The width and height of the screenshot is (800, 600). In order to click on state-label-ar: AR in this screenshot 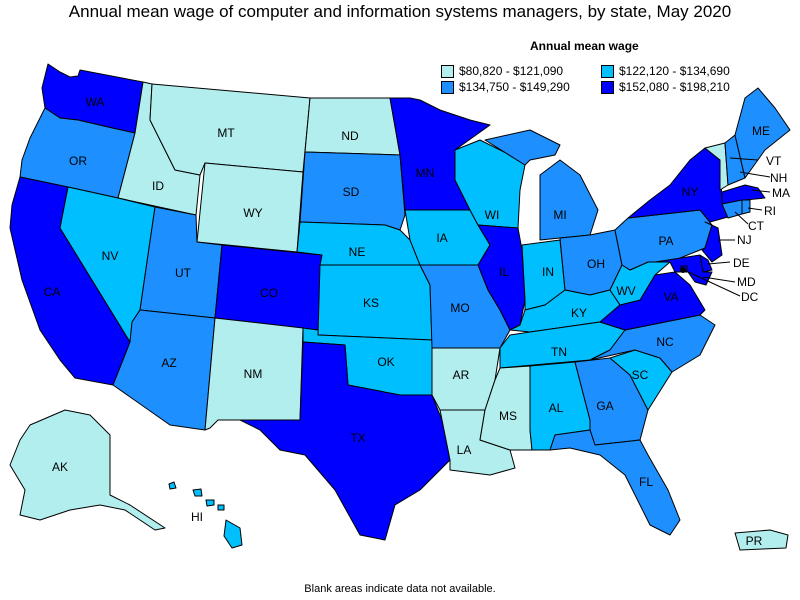, I will do `click(461, 375)`.